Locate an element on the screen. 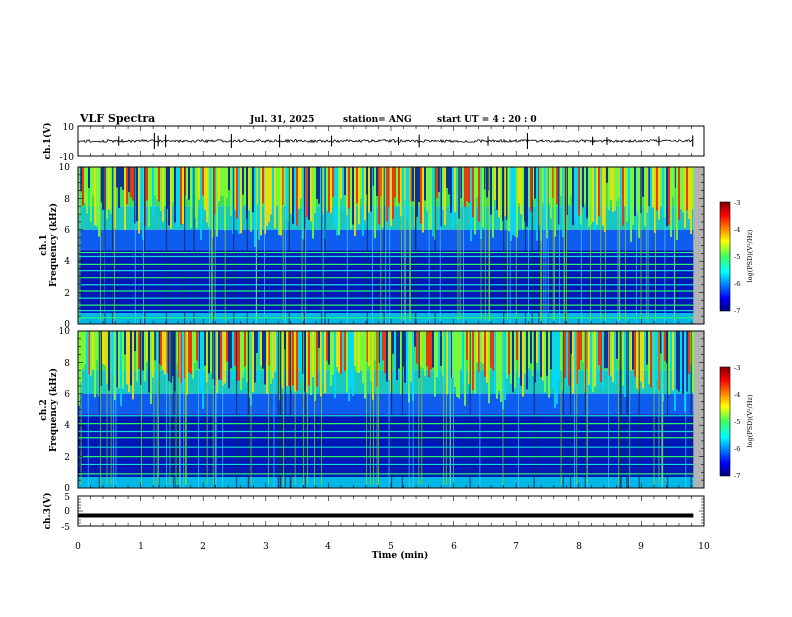  xtick-label-6: 6 is located at coordinates (454, 547).